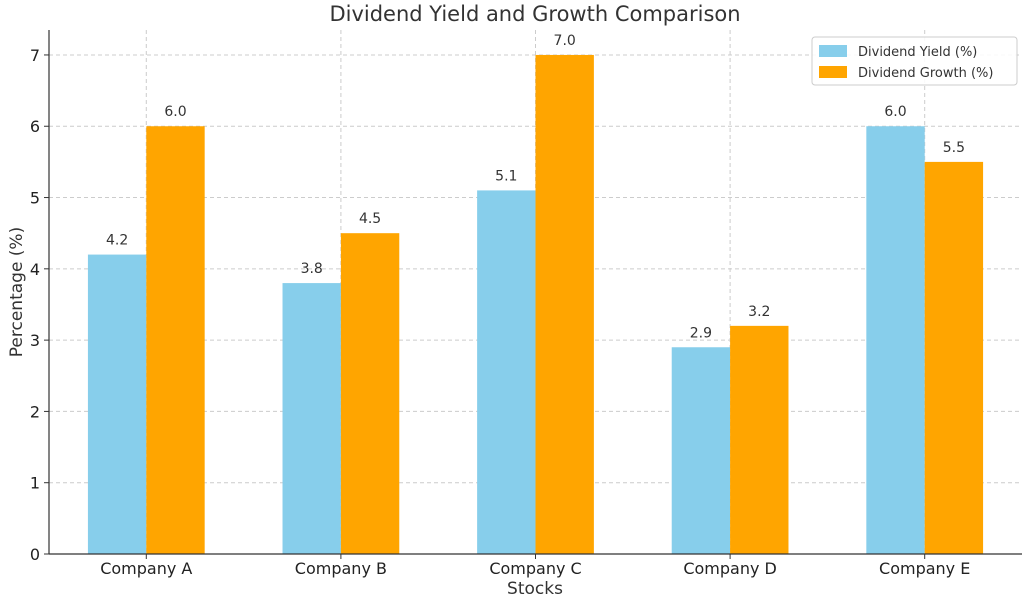 This screenshot has height=597, width=1024. I want to click on chart-title: Dividend Yield and Growth Comparison, so click(534, 14).